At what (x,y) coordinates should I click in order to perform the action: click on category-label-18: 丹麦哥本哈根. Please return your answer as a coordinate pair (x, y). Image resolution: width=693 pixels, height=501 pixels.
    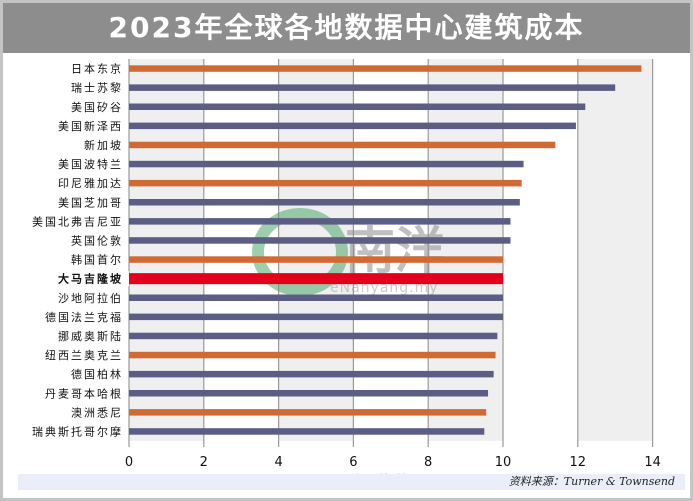
    Looking at the image, I should click on (84, 393).